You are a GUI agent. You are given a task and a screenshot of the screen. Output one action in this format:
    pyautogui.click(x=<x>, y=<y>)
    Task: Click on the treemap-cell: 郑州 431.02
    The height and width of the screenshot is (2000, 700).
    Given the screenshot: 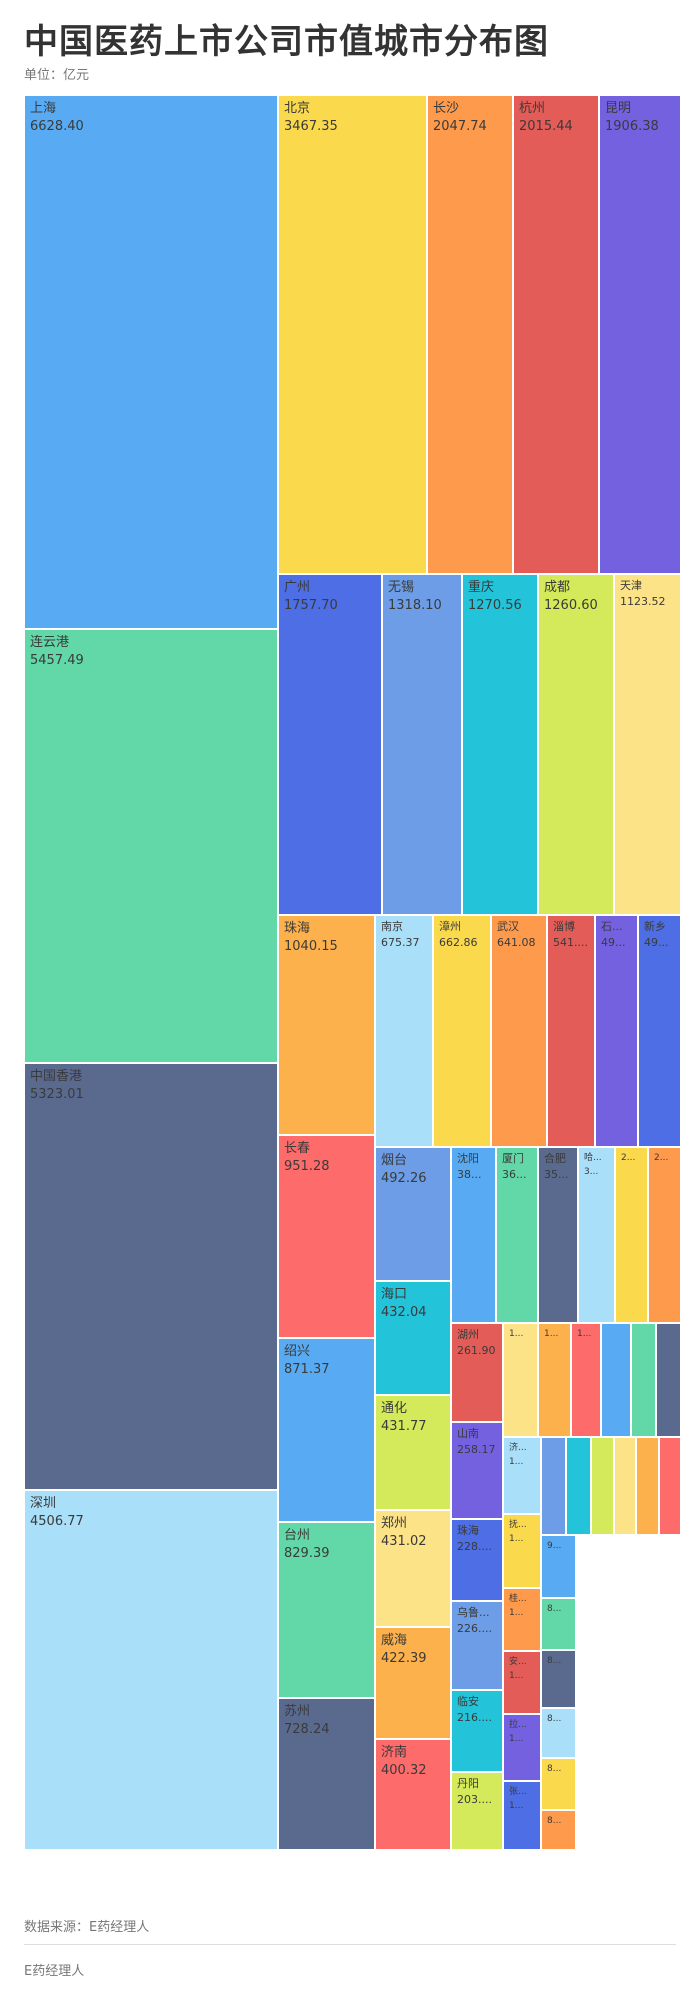 What is the action you would take?
    pyautogui.click(x=413, y=1568)
    